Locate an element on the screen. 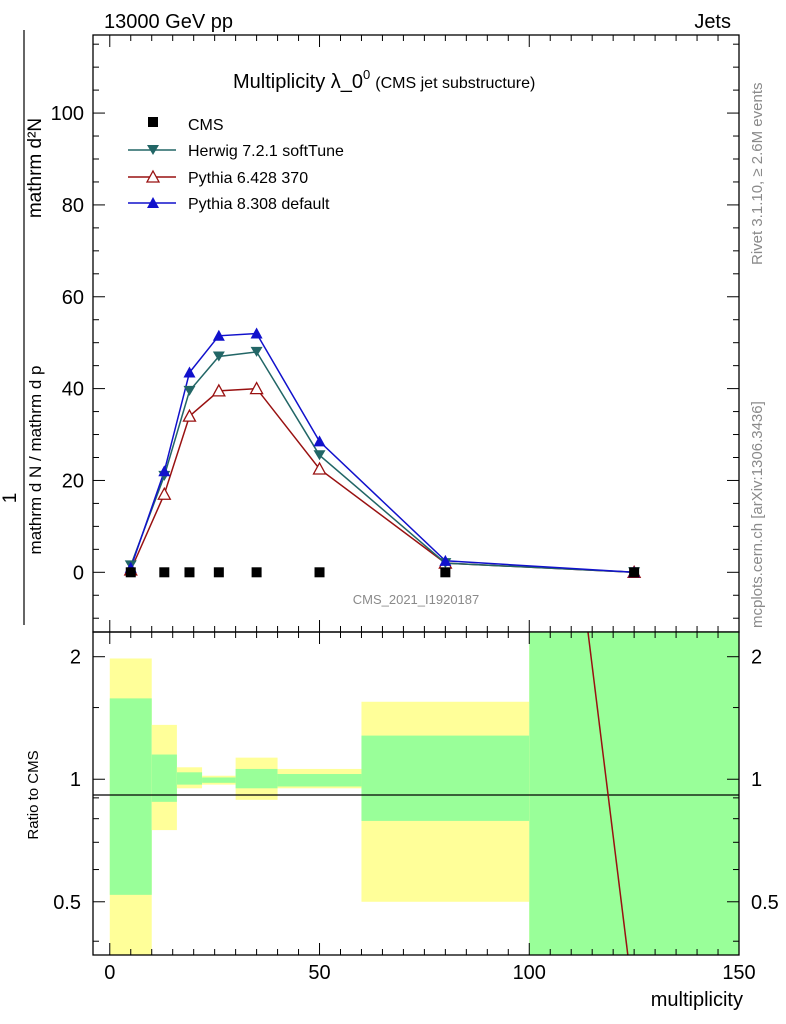 The width and height of the screenshot is (786, 1024). xtick-label: 0 is located at coordinates (109, 973).